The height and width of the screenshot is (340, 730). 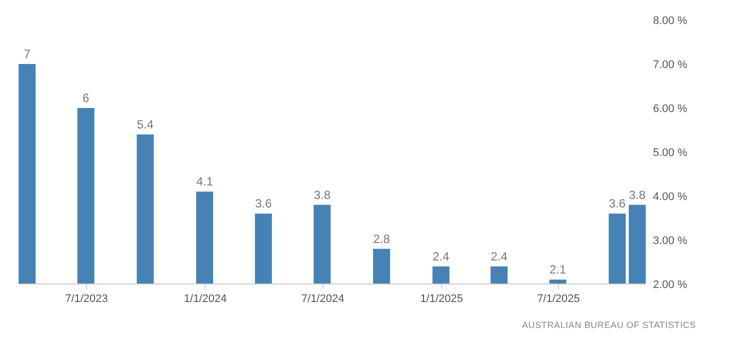 What do you see at coordinates (670, 285) in the screenshot?
I see `y-tick-label: 2.00 %` at bounding box center [670, 285].